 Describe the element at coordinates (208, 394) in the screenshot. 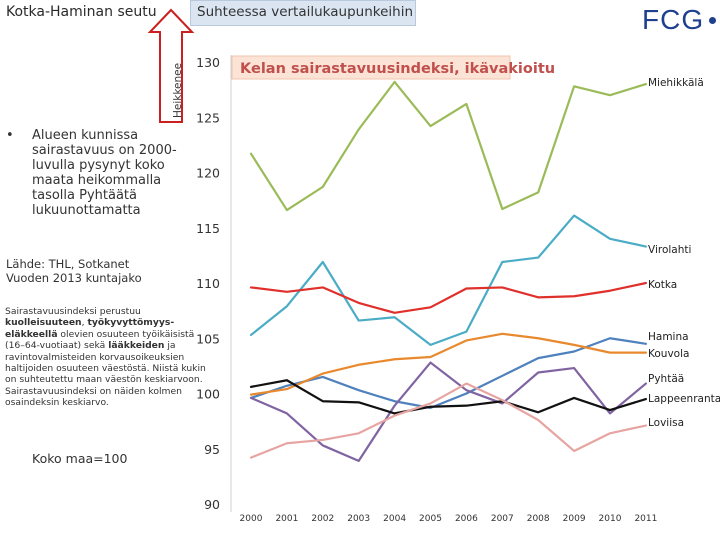

I see `y-tick-label: 100` at that location.